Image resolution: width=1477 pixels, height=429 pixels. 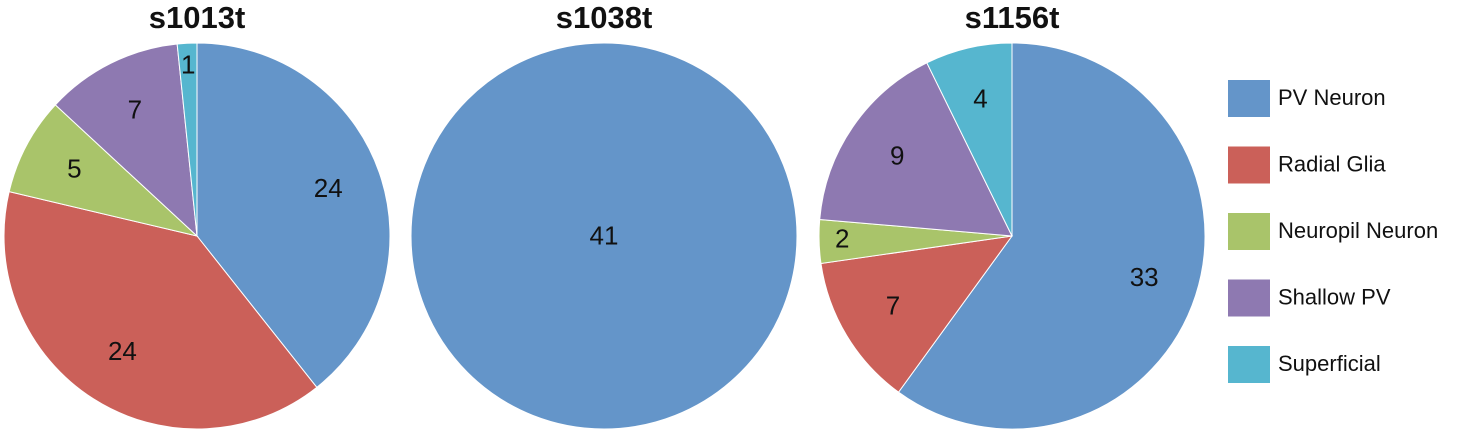 I want to click on data-label: 1, so click(x=188, y=64).